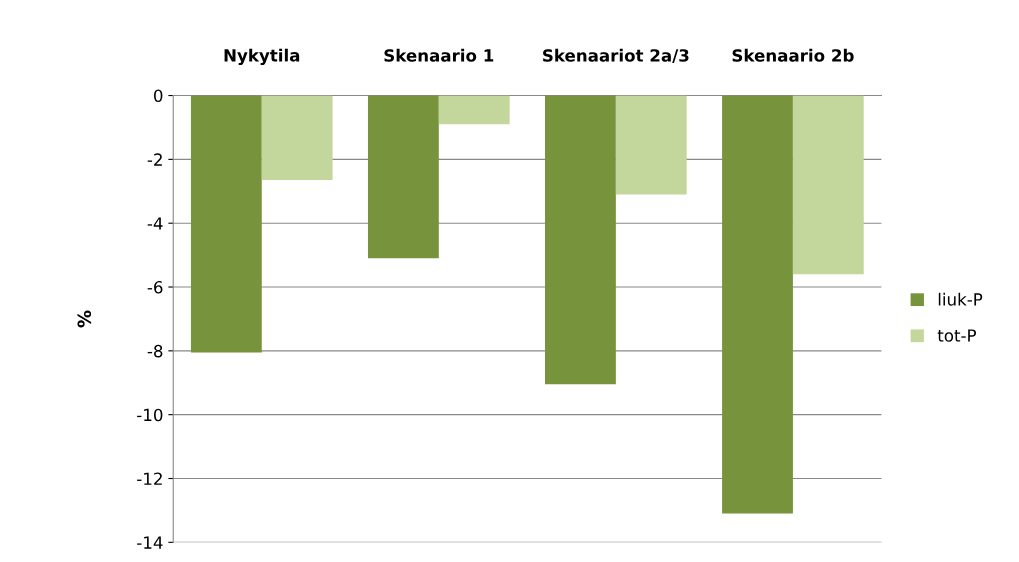 Image resolution: width=1019 pixels, height=562 pixels. I want to click on x-tick-label: Skenaariot 2a/3, so click(616, 56).